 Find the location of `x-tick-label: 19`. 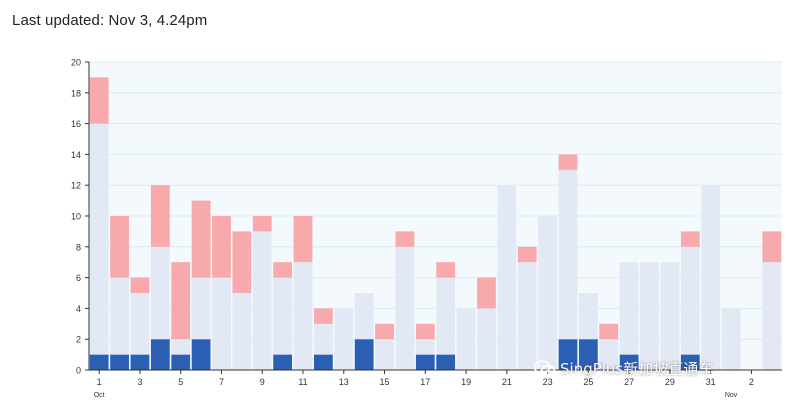

x-tick-label: 19 is located at coordinates (466, 382).